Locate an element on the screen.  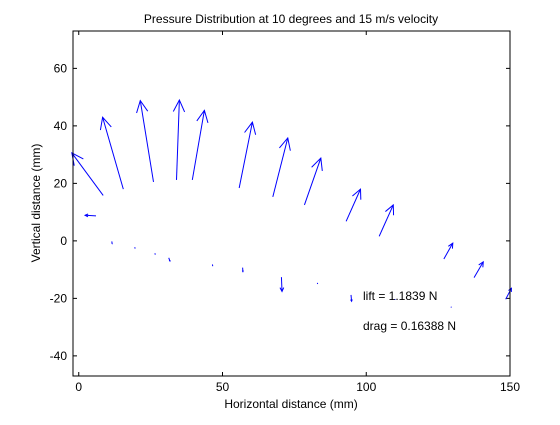
x-tick-label: 150 is located at coordinates (510, 387).